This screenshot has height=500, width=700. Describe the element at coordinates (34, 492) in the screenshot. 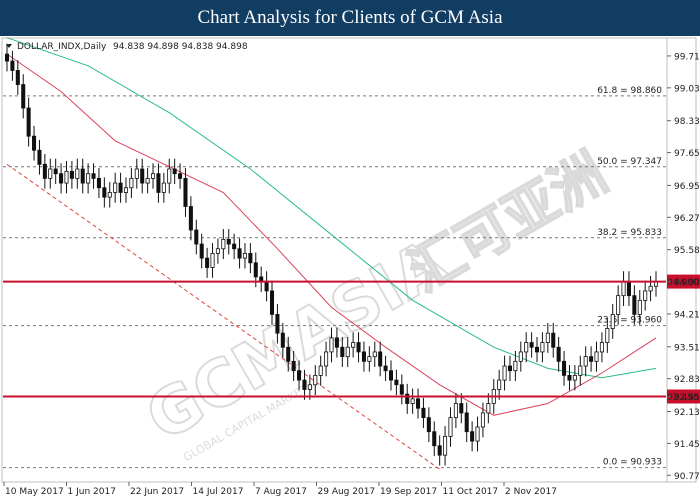

I see `time-tick-label: 10 May 2017` at that location.